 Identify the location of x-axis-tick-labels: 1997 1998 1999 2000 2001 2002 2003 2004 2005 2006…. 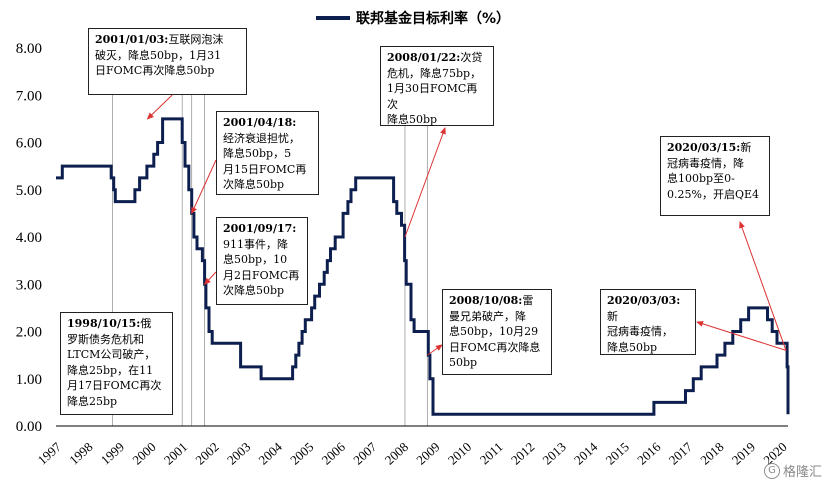
(412, 453).